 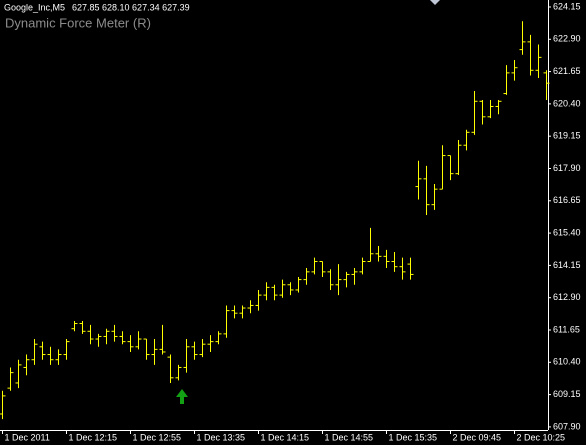 What do you see at coordinates (78, 22) in the screenshot?
I see `indicator-name: Dynamic Force Meter (R)` at bounding box center [78, 22].